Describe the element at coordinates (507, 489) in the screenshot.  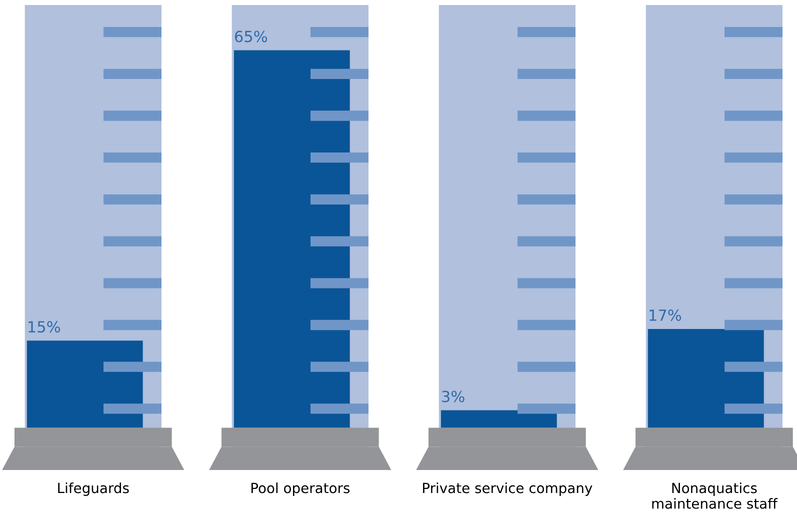
I see `x-tick-label: Private service company` at that location.